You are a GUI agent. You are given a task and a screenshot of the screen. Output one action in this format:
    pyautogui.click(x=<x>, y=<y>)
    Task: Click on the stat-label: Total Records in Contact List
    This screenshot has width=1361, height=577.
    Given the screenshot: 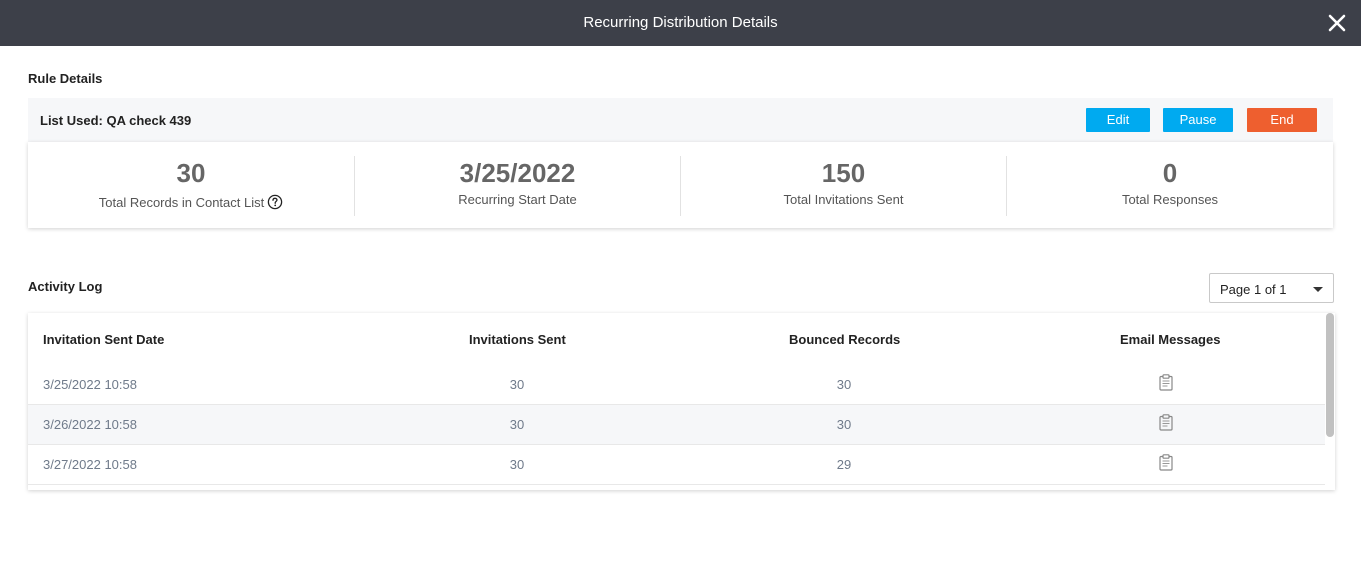 What is the action you would take?
    pyautogui.click(x=191, y=203)
    